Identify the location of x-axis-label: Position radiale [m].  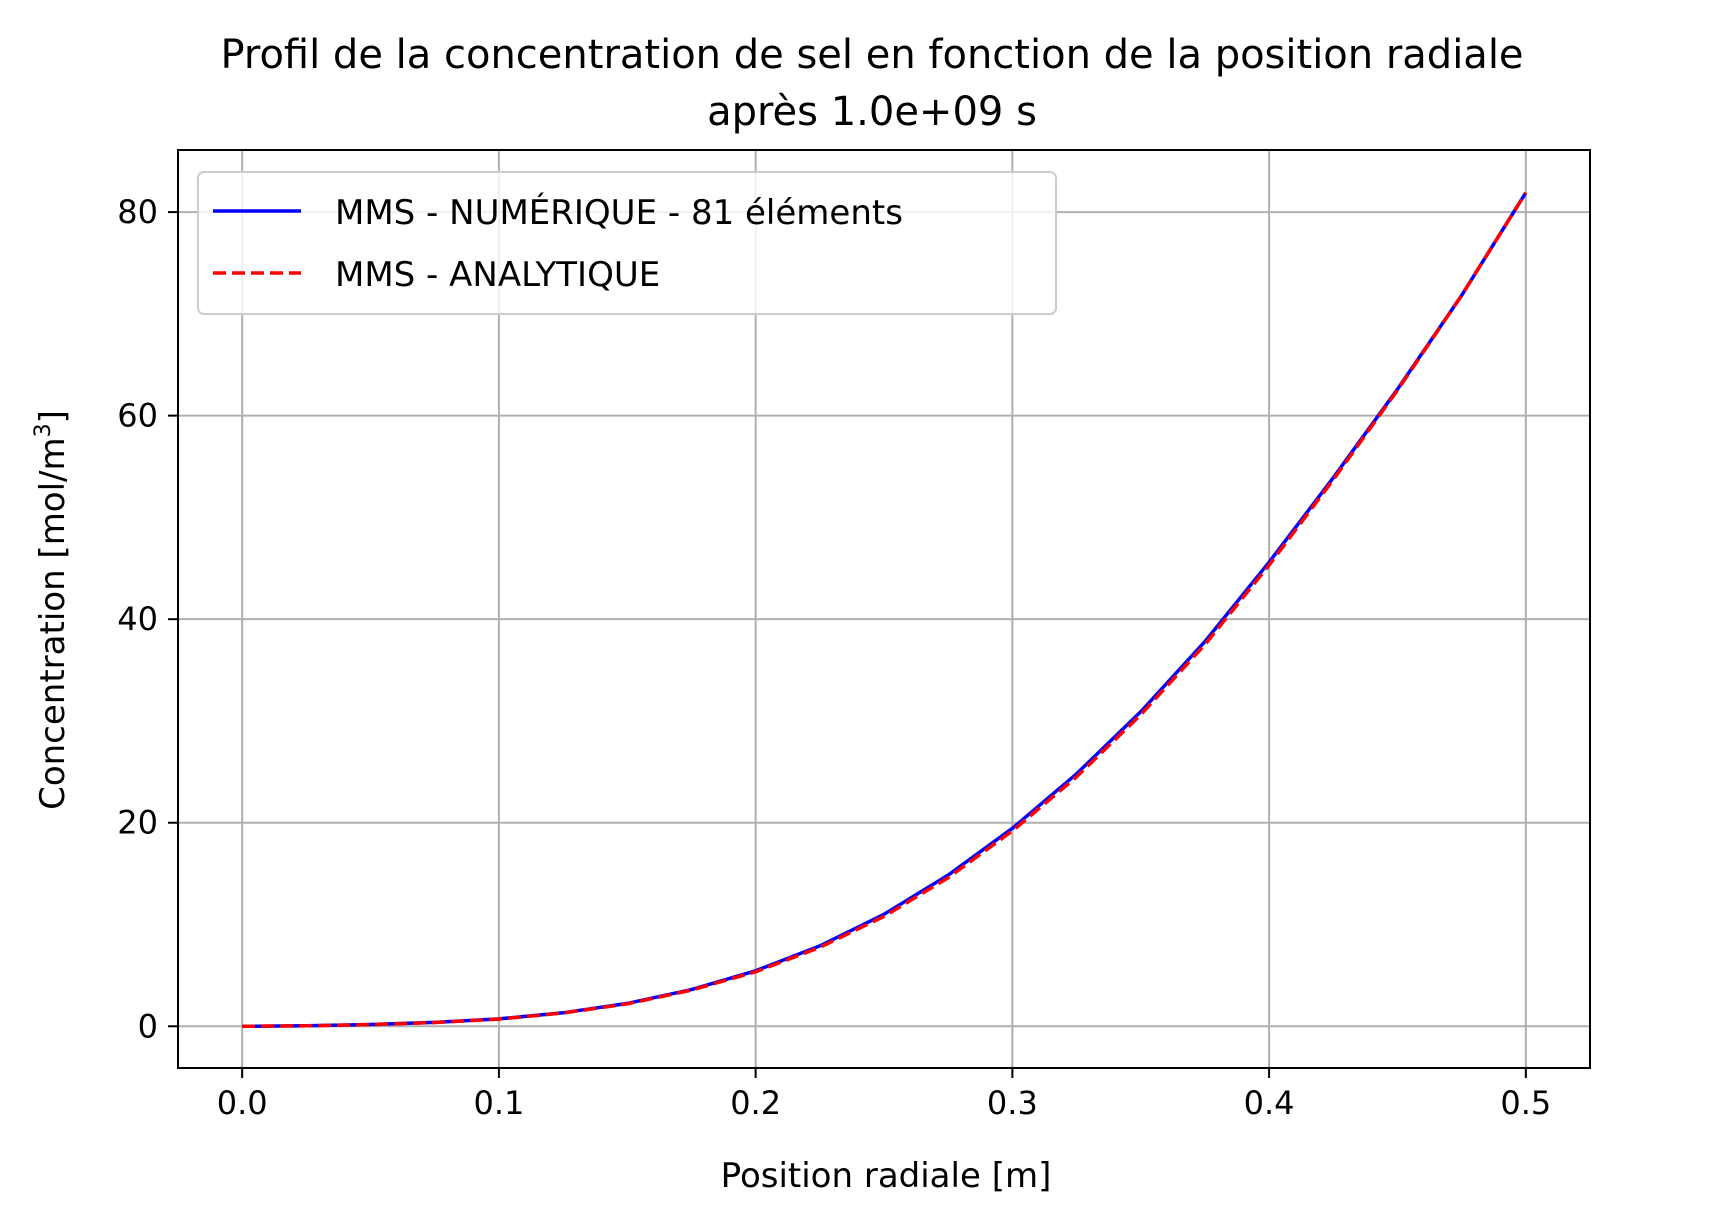
(886, 1176).